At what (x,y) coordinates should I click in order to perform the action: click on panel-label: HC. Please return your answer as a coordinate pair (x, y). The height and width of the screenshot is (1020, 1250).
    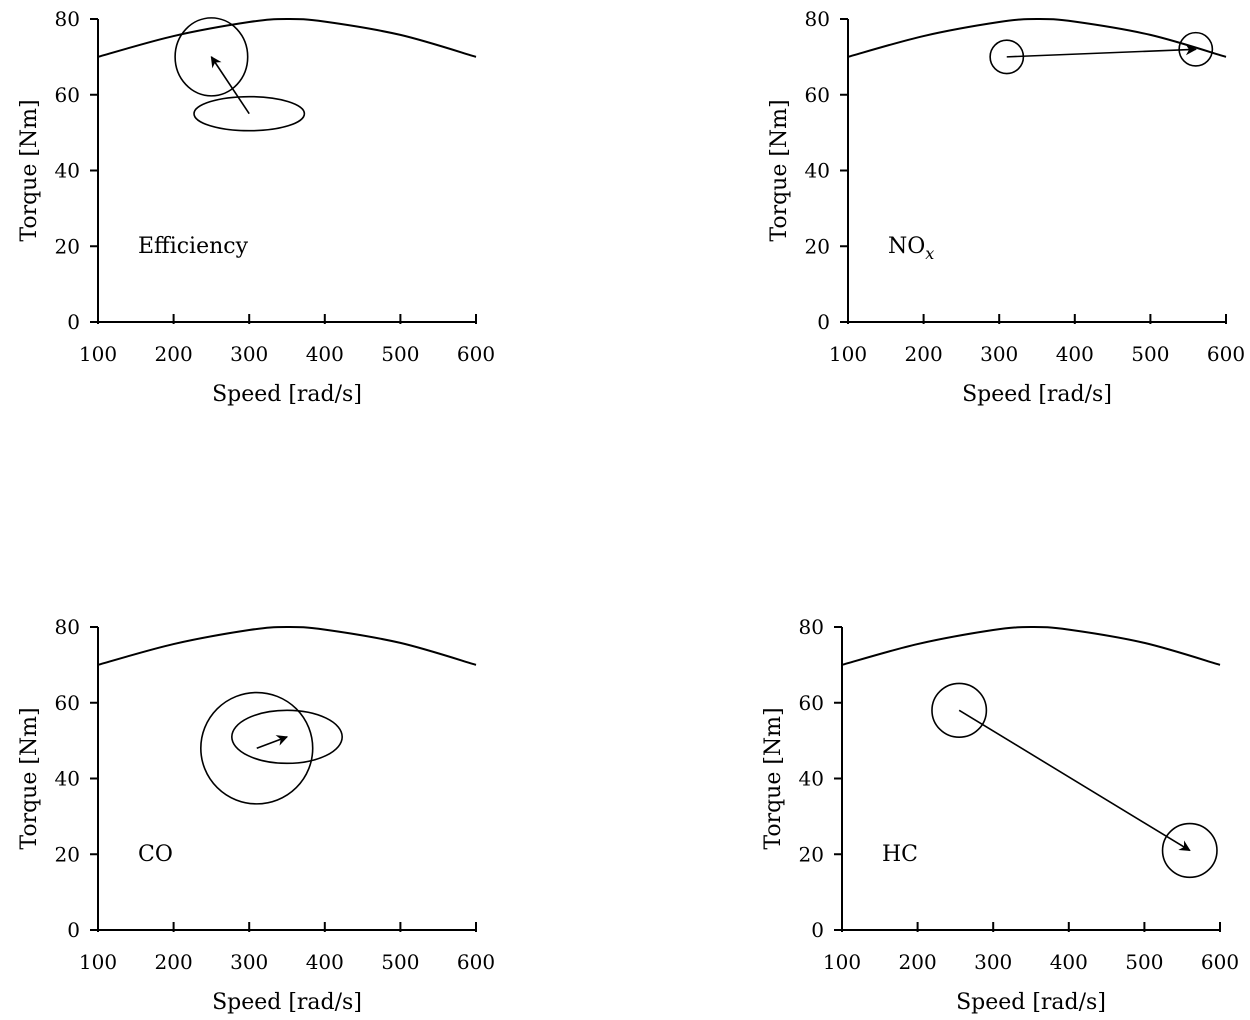
    Looking at the image, I should click on (900, 854).